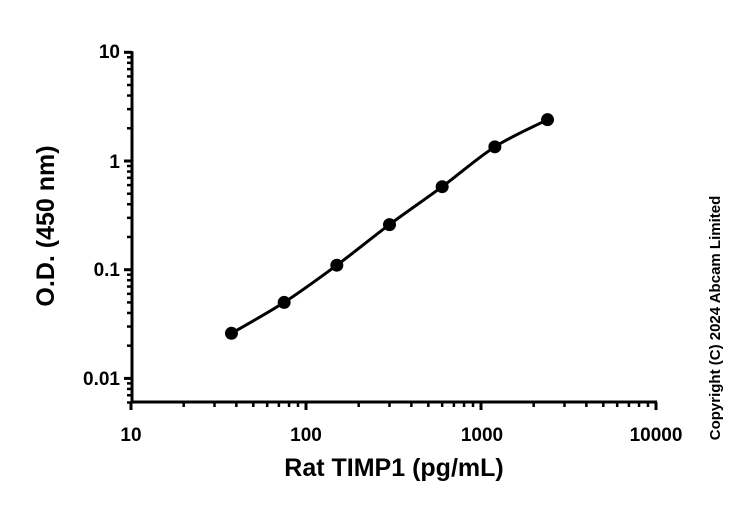  What do you see at coordinates (107, 270) in the screenshot?
I see `y-tick-label-0.1: 0.1` at bounding box center [107, 270].